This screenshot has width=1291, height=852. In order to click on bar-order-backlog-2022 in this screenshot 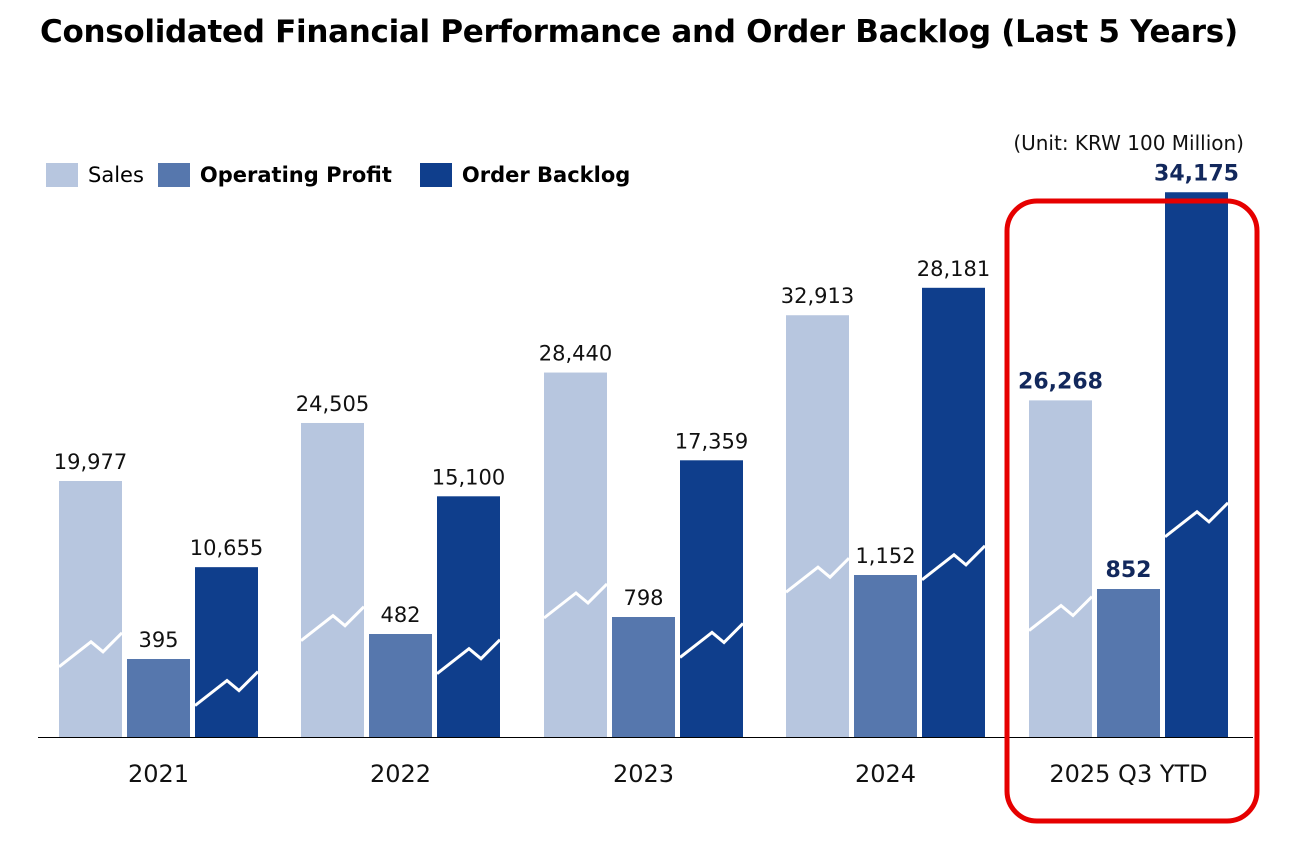, I will do `click(468, 616)`.